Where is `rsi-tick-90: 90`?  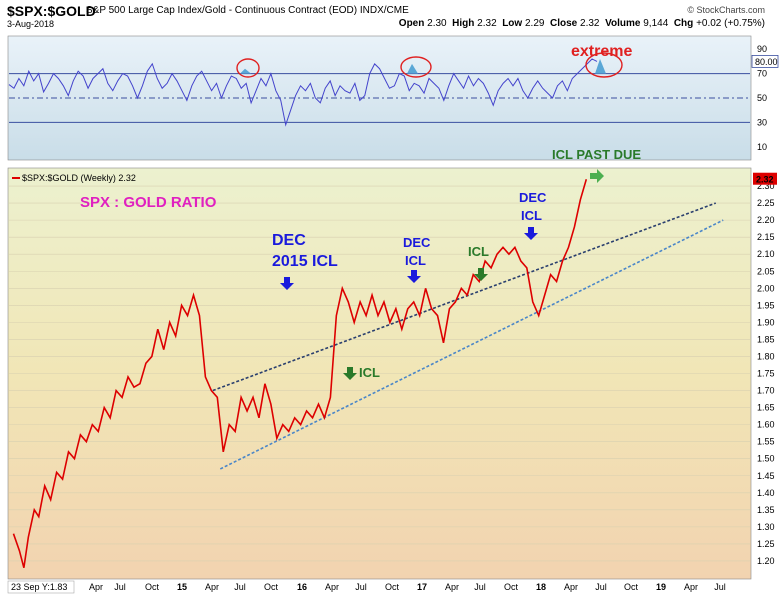 rsi-tick-90: 90 is located at coordinates (762, 49).